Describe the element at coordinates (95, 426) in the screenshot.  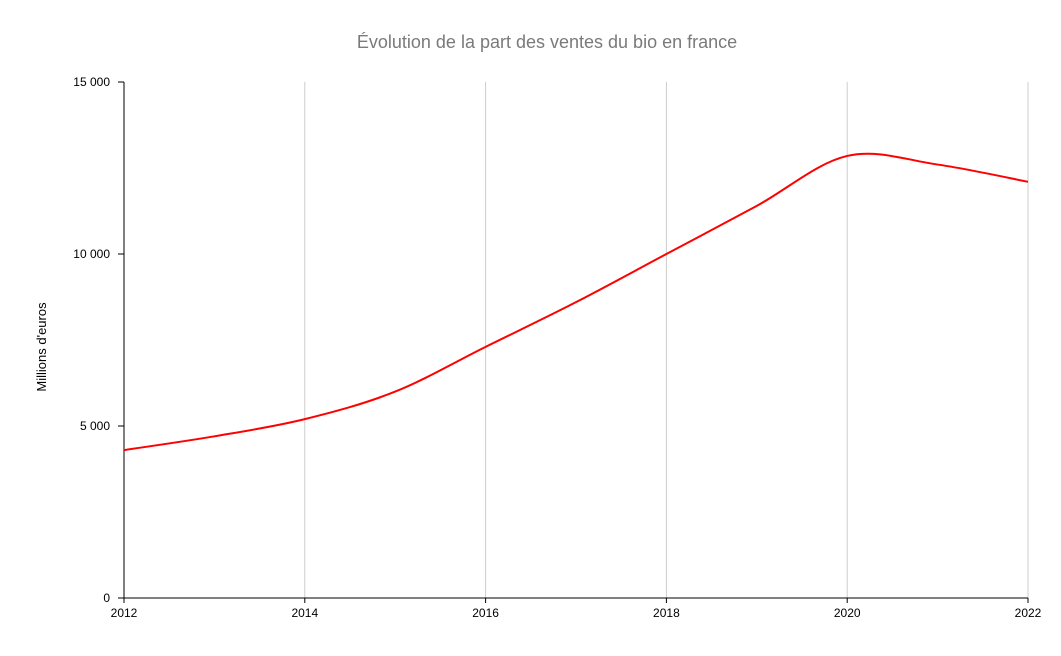
I see `y-tick-label: 5 000` at that location.